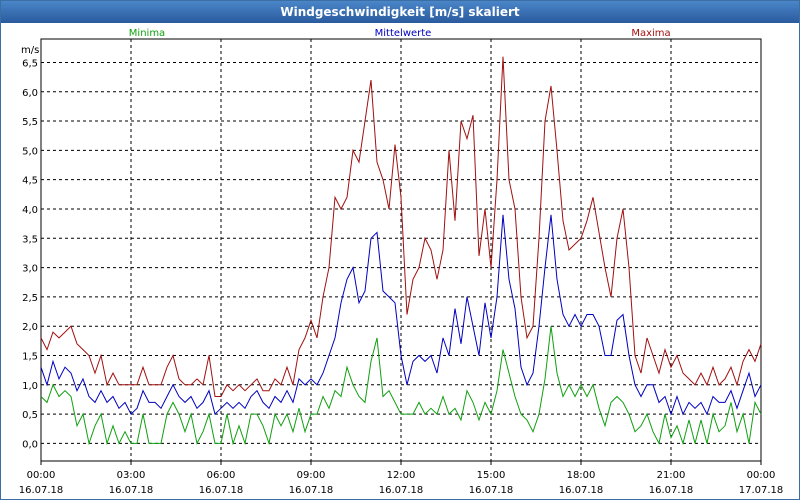 This screenshot has height=500, width=800. What do you see at coordinates (30, 357) in the screenshot?
I see `y-tick-label: 1,5` at bounding box center [30, 357].